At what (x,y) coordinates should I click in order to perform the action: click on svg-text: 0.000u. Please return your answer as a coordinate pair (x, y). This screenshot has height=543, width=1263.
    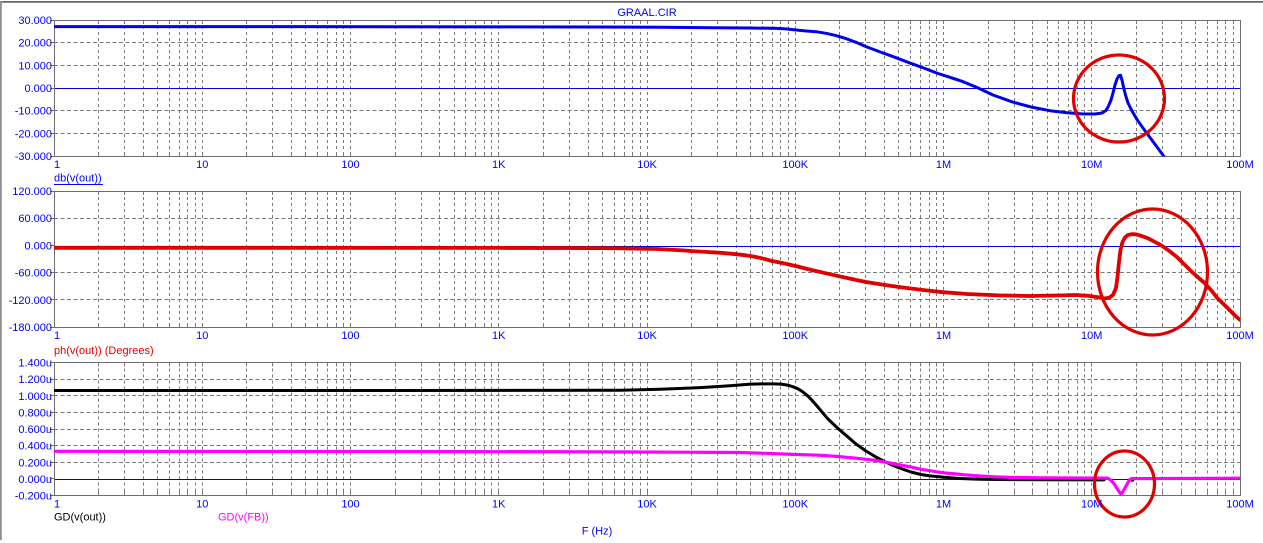
    Looking at the image, I should click on (35, 480).